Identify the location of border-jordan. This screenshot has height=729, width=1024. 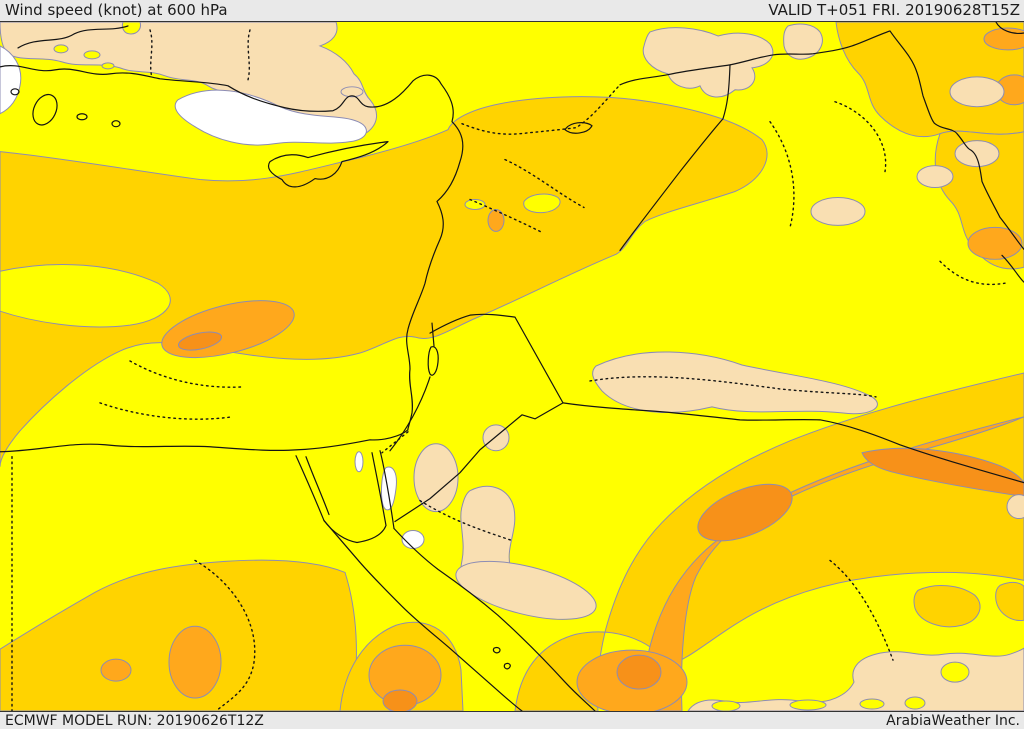
(479, 418).